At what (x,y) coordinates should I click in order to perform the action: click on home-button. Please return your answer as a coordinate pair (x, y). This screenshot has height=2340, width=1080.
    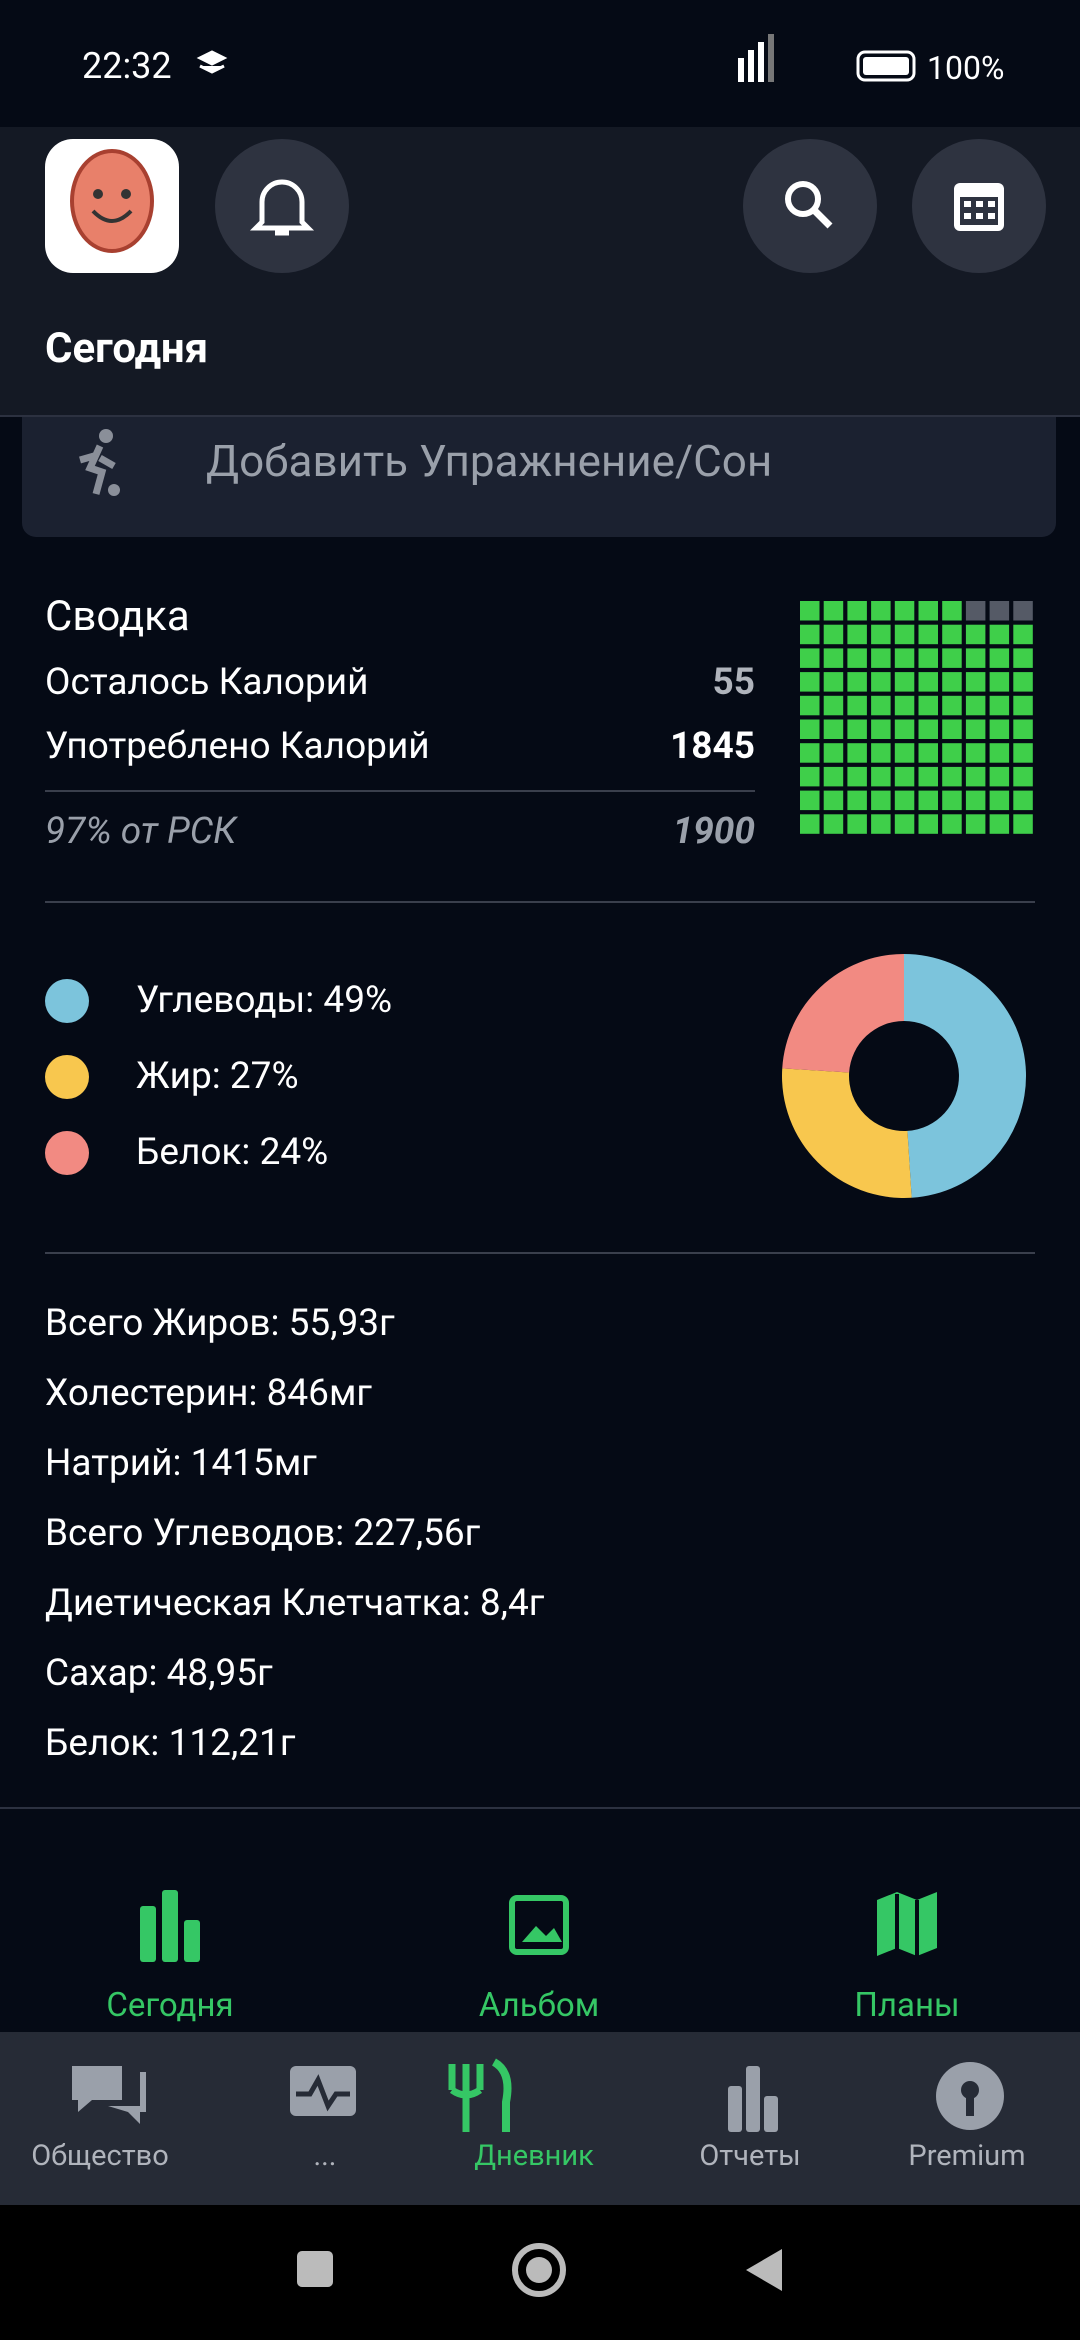
    Looking at the image, I should click on (539, 2270).